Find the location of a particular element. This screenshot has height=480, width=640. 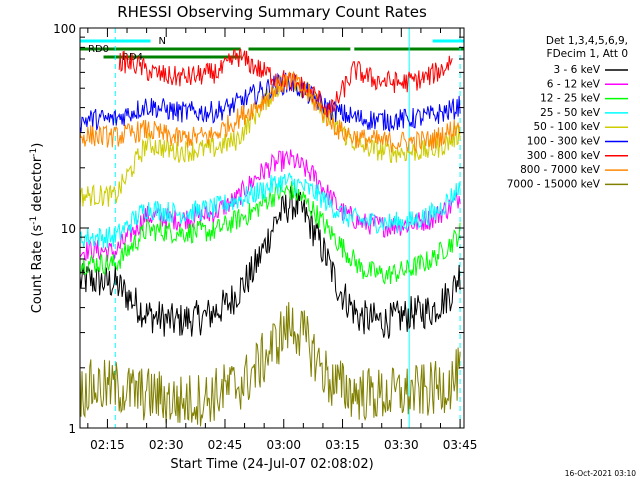

timestamp: 16-Oct-2021 03:10 is located at coordinates (600, 473).